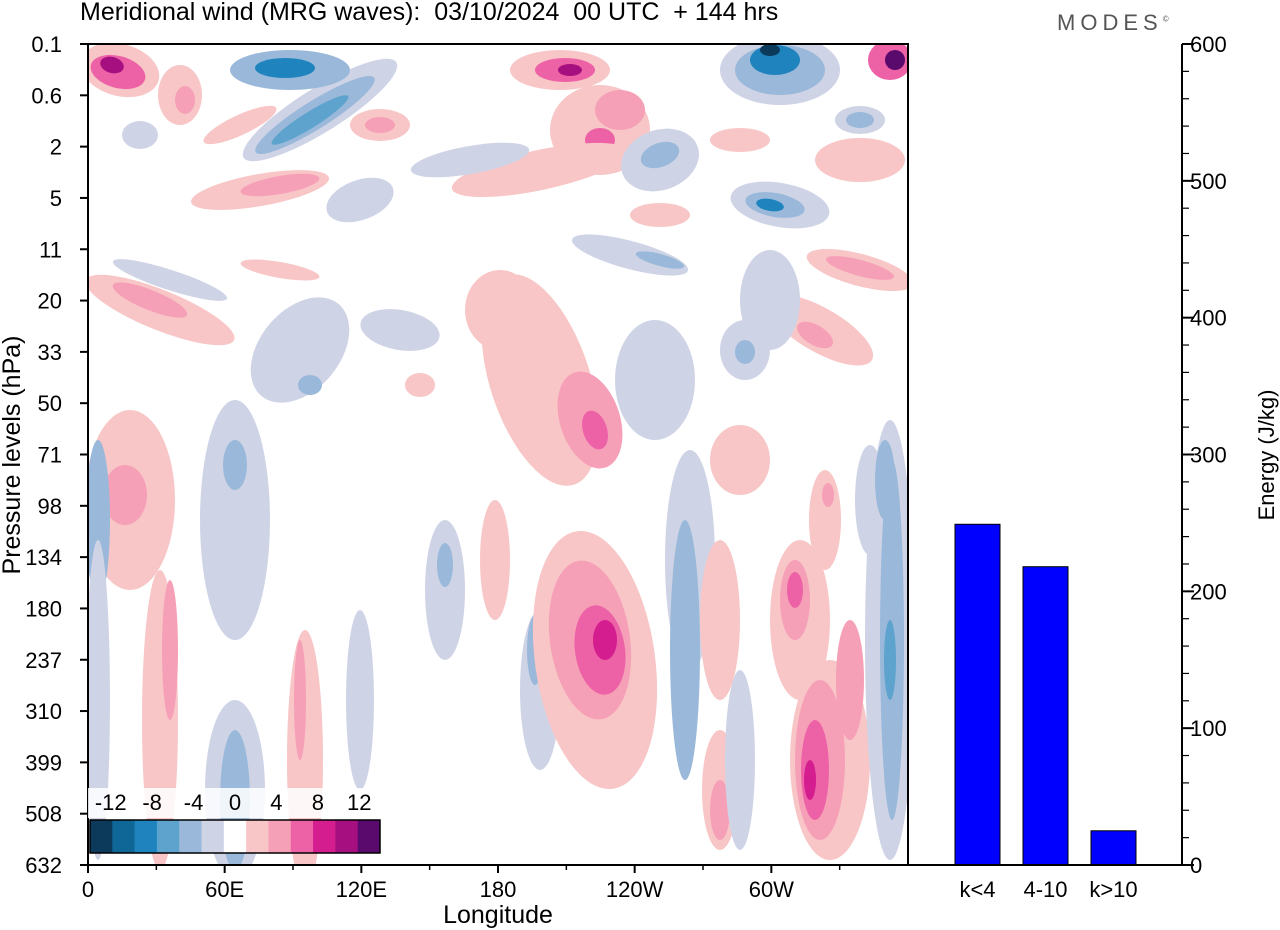 The width and height of the screenshot is (1280, 930). I want to click on energy-tick-label: 200, so click(1208, 591).